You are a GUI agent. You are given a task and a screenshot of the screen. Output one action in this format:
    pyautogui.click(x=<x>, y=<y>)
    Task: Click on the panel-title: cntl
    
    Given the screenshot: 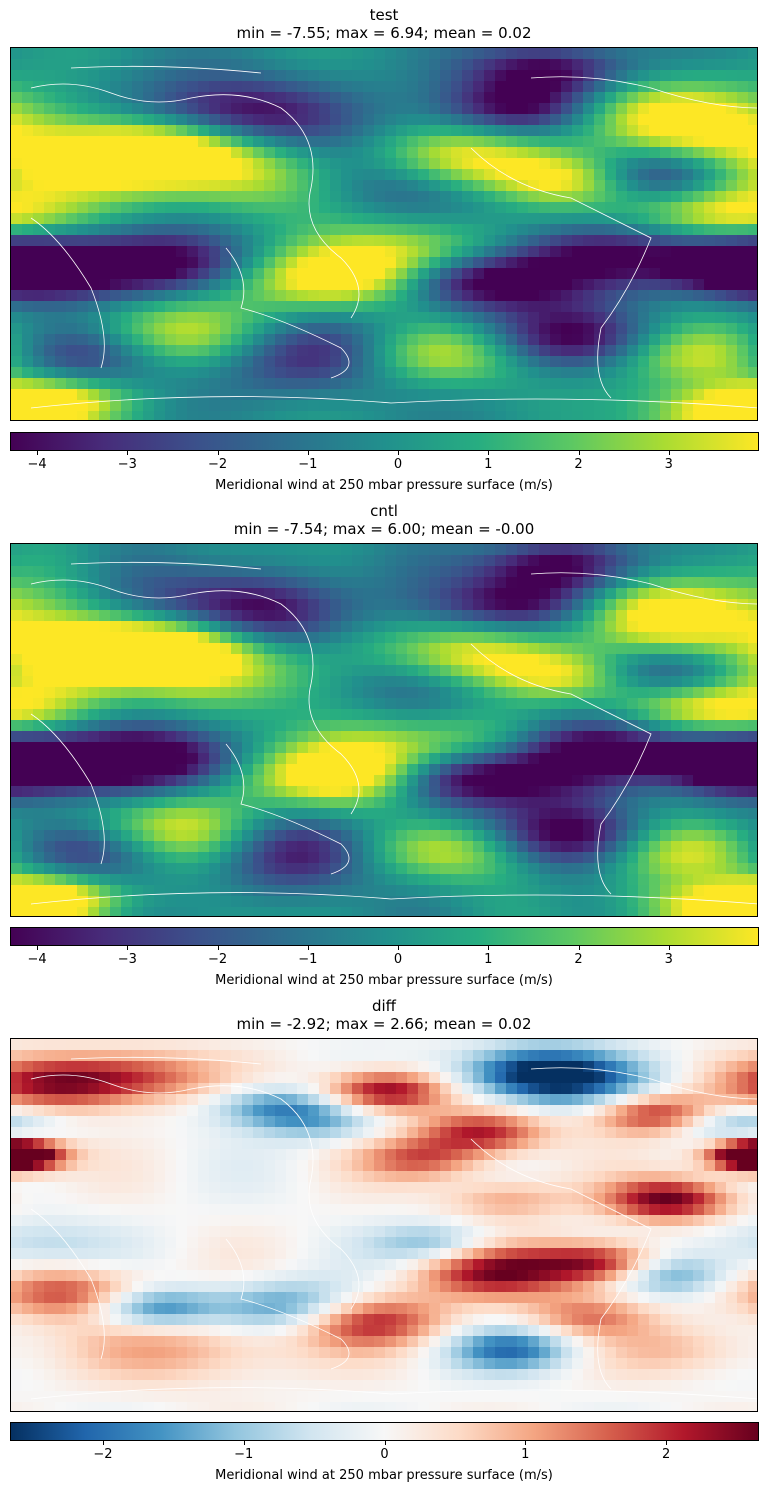 What is the action you would take?
    pyautogui.click(x=384, y=511)
    